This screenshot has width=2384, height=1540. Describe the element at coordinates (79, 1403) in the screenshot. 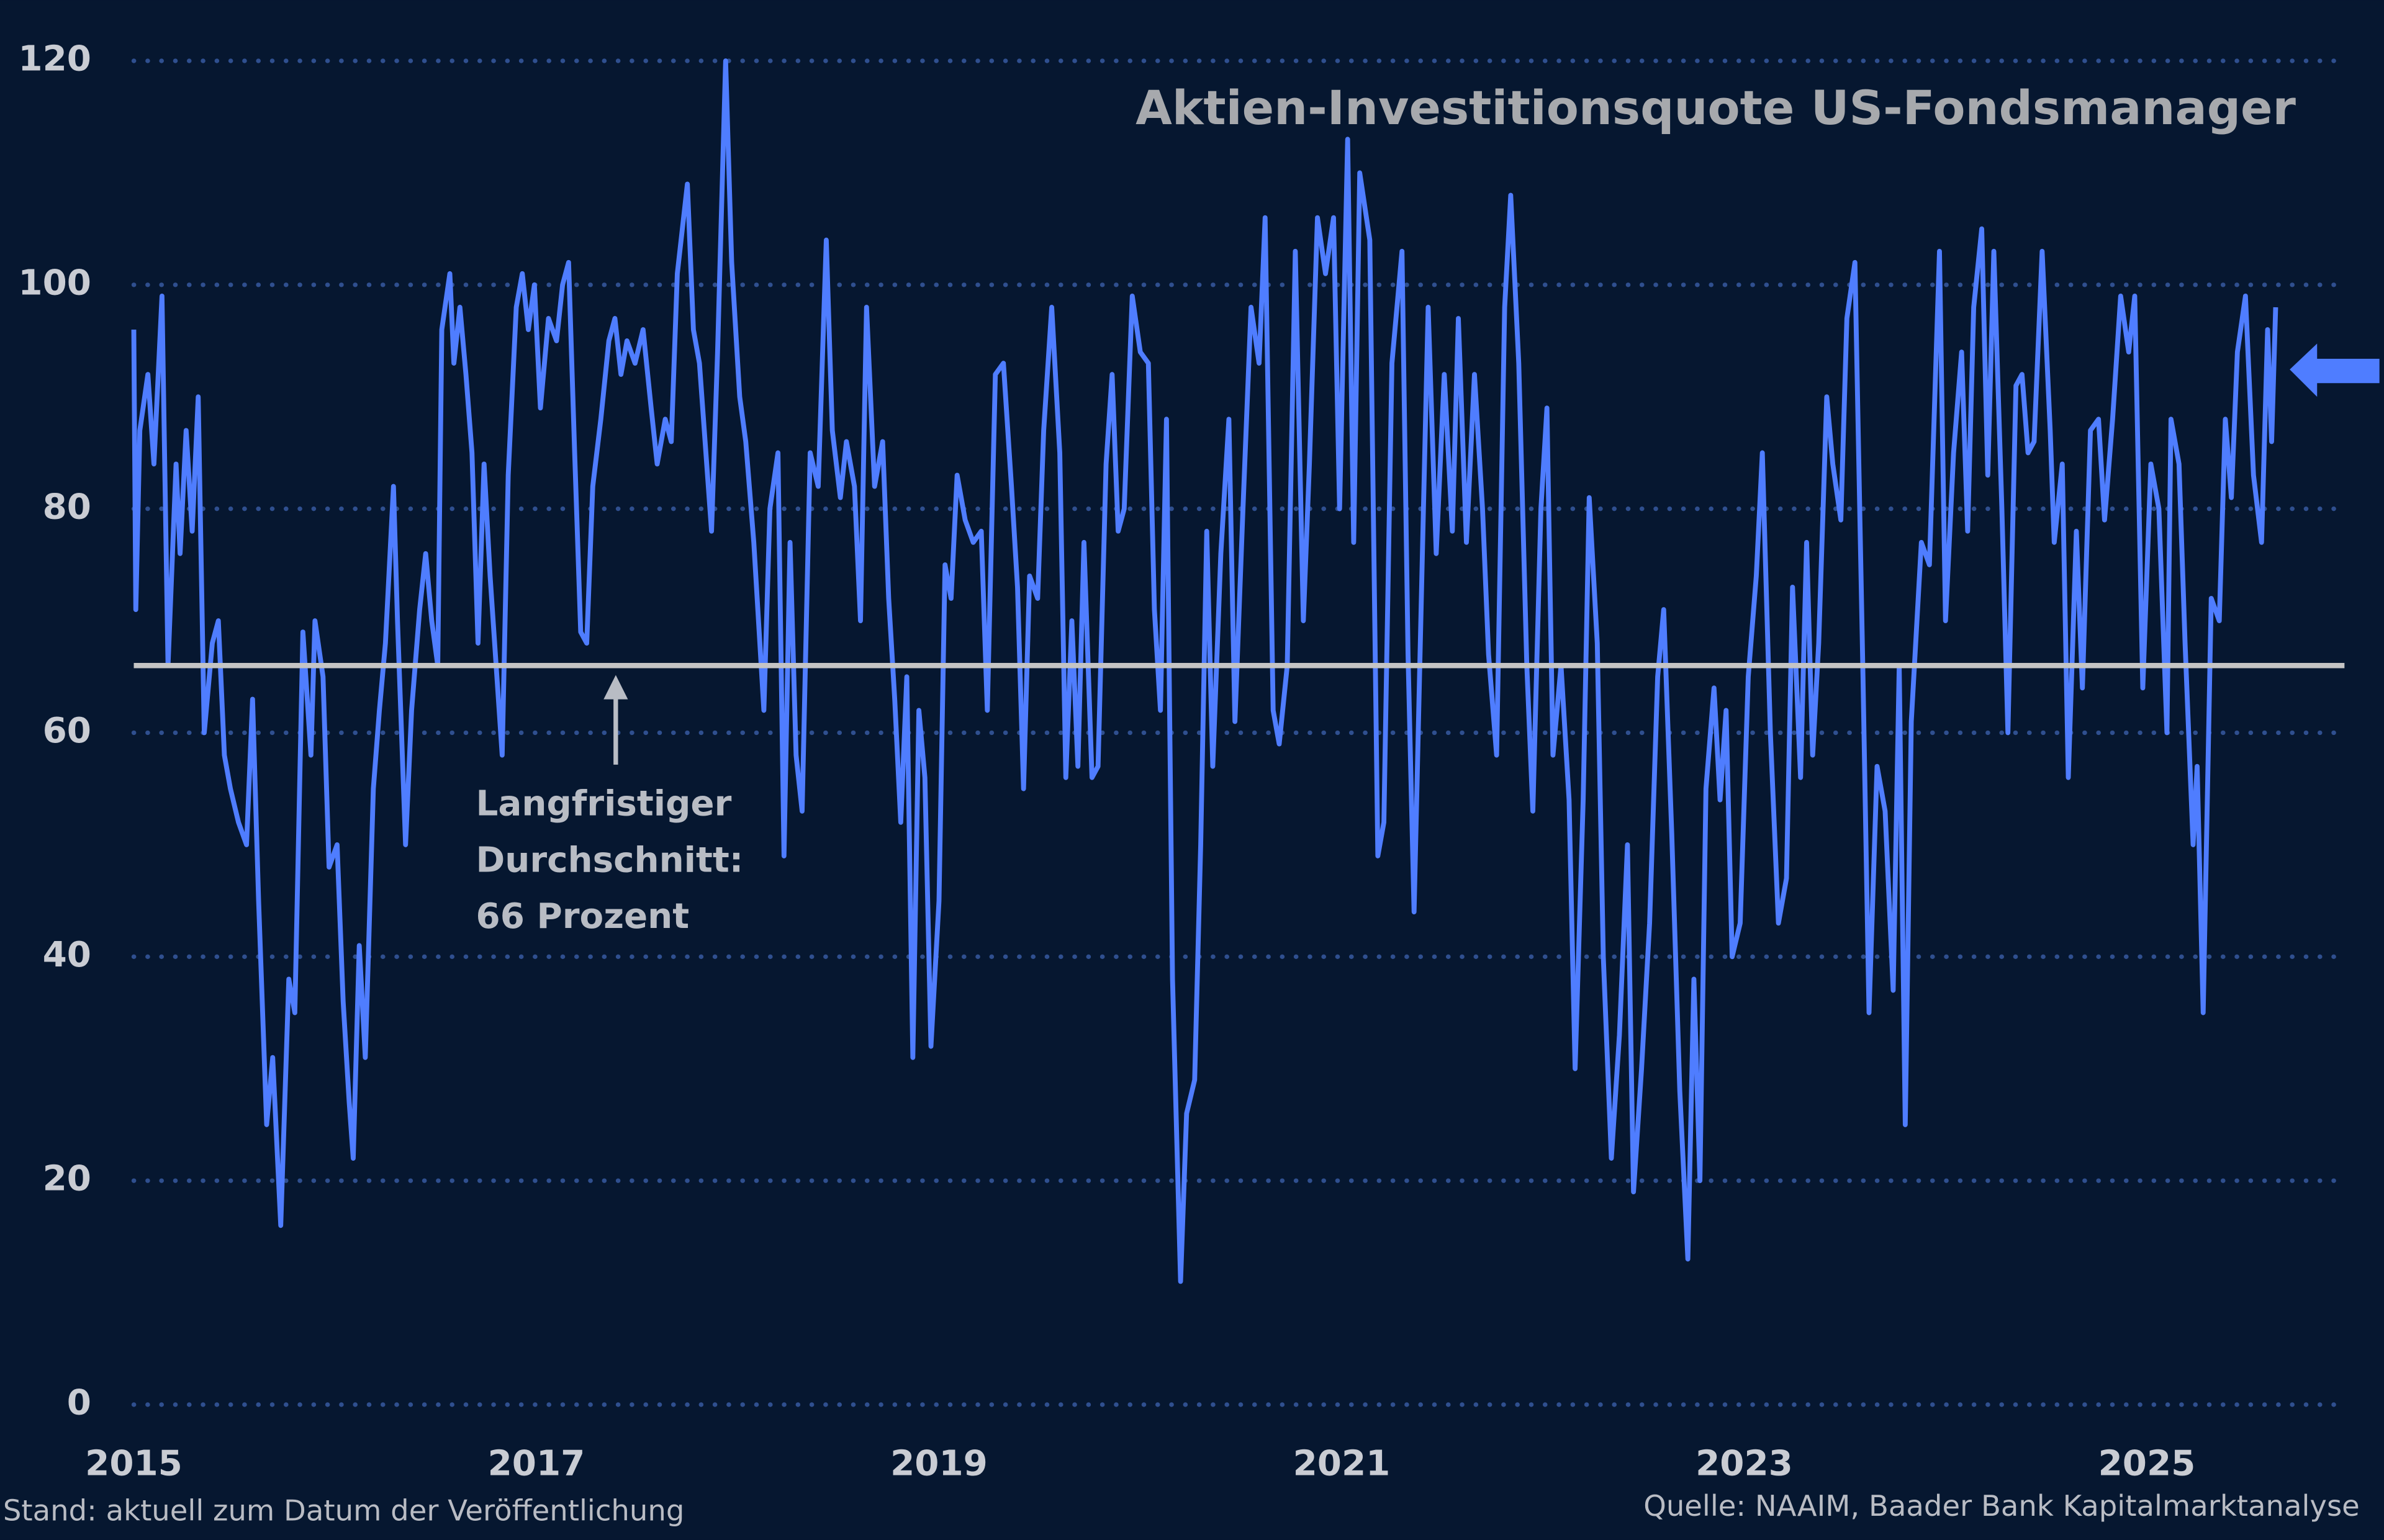

I see `y-tick-label: 0` at that location.